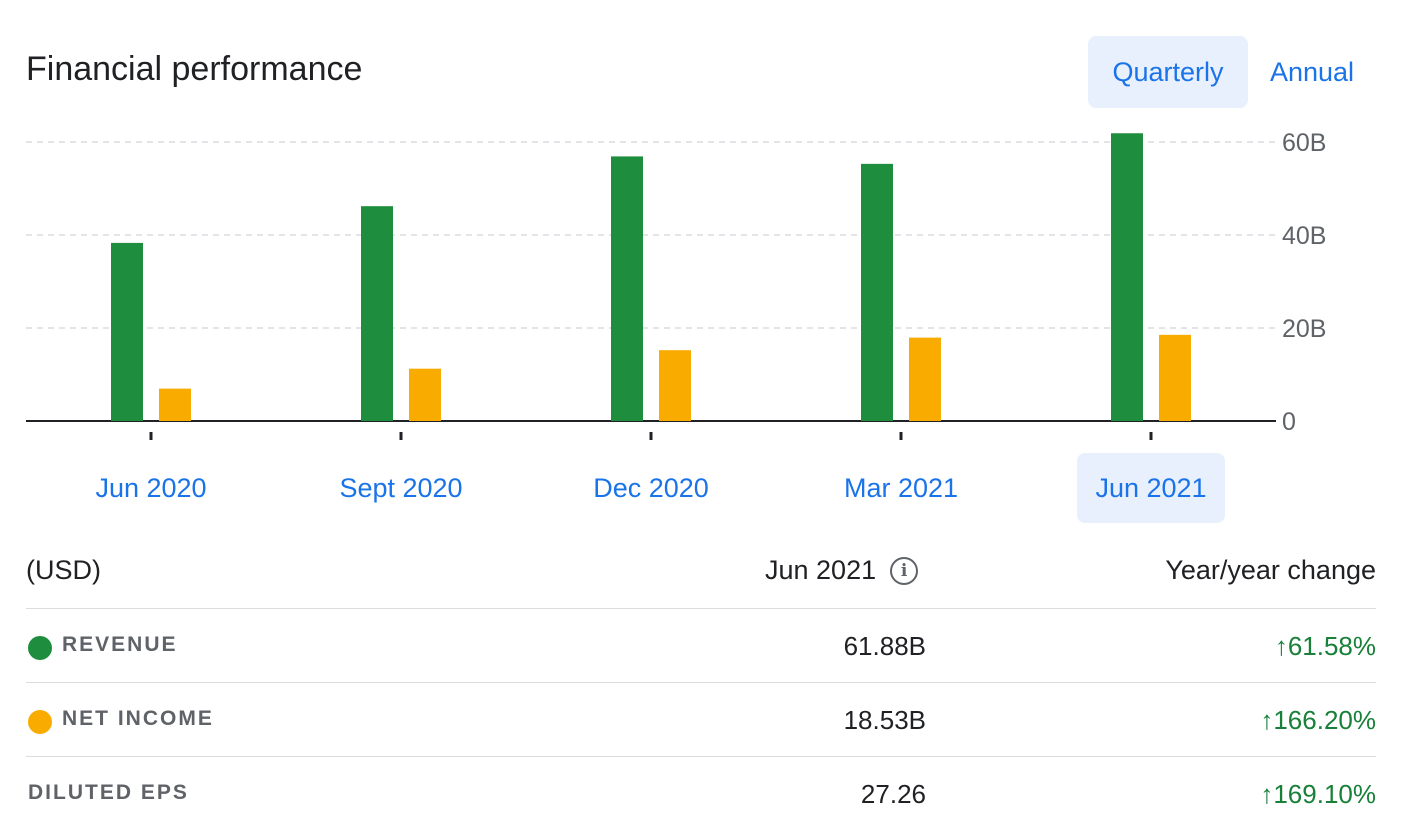 The height and width of the screenshot is (831, 1402). What do you see at coordinates (40, 722) in the screenshot?
I see `net-income-legend-dot` at bounding box center [40, 722].